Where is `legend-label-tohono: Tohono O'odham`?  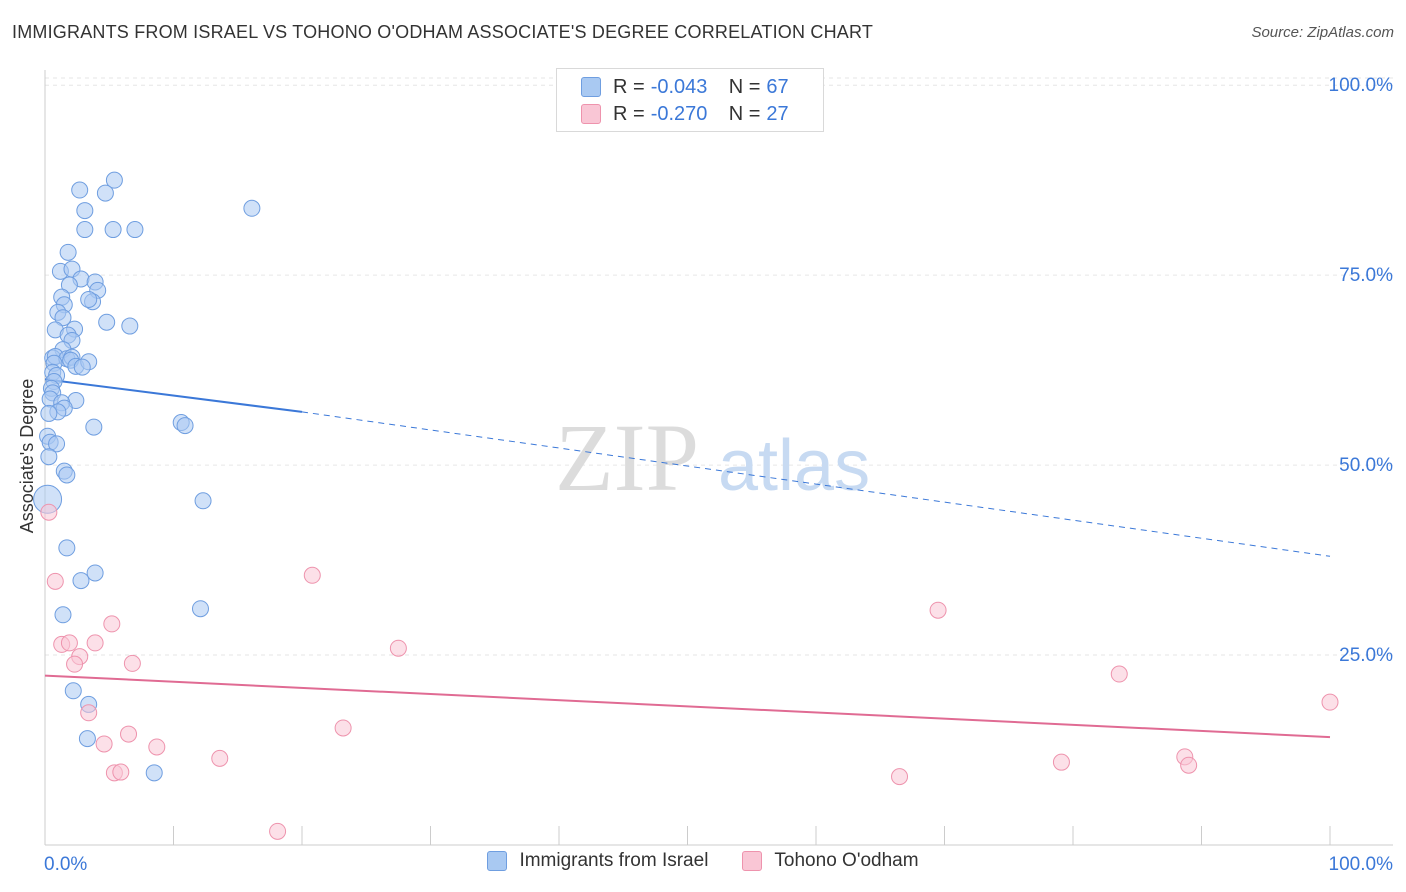
legend-label-tohono: Tohono O'odham is located at coordinates (846, 860).